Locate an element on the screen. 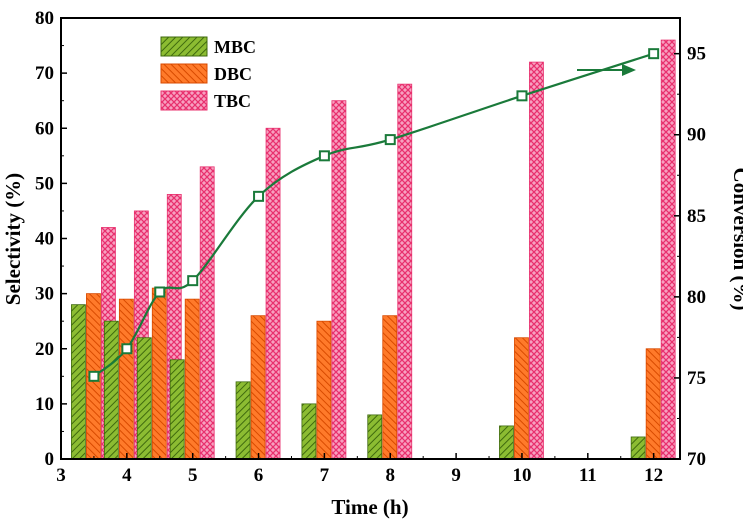 The height and width of the screenshot is (523, 743). y-axis-title: Selectivity (%) is located at coordinates (13, 239).